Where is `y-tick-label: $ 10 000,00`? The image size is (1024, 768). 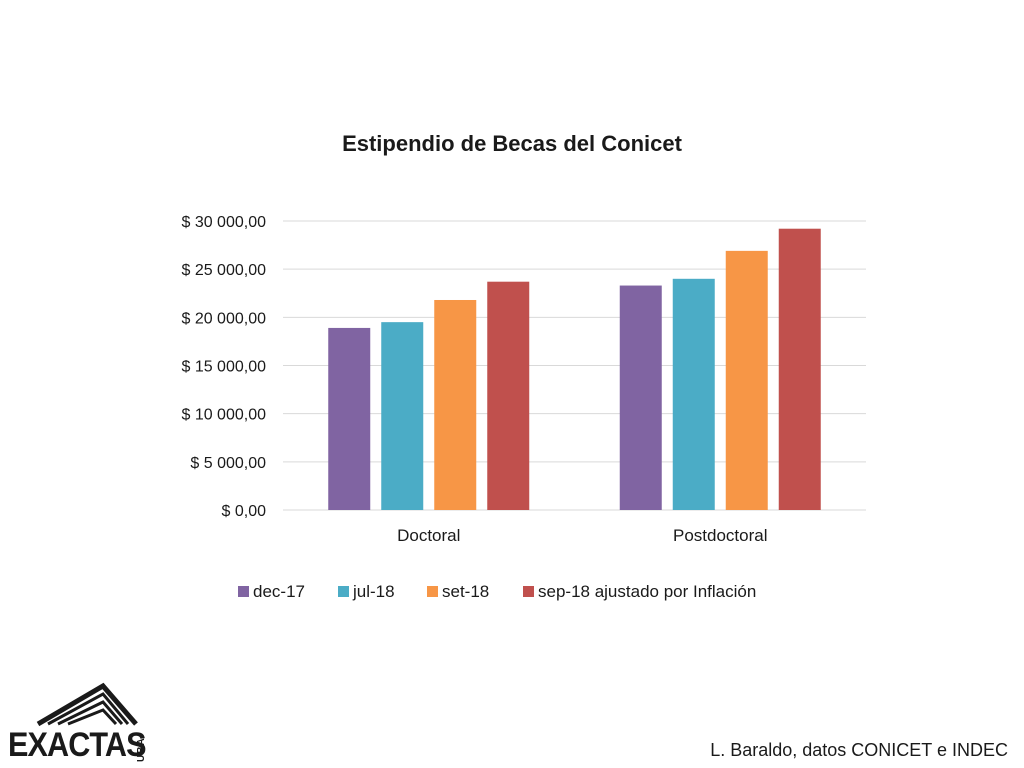
y-tick-label: $ 10 000,00 is located at coordinates (223, 415).